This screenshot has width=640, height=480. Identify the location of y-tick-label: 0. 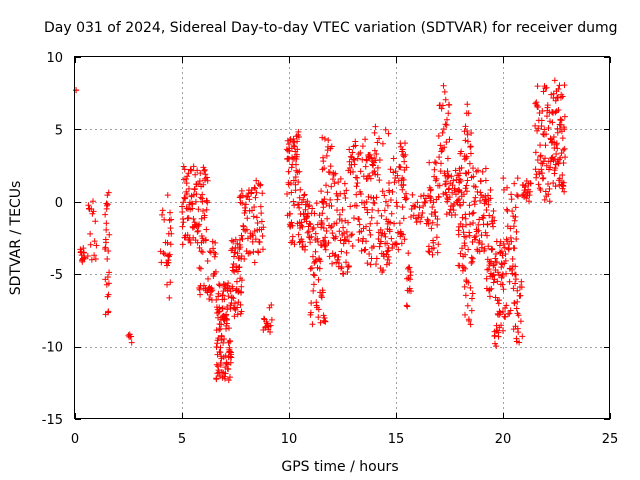
(59, 203).